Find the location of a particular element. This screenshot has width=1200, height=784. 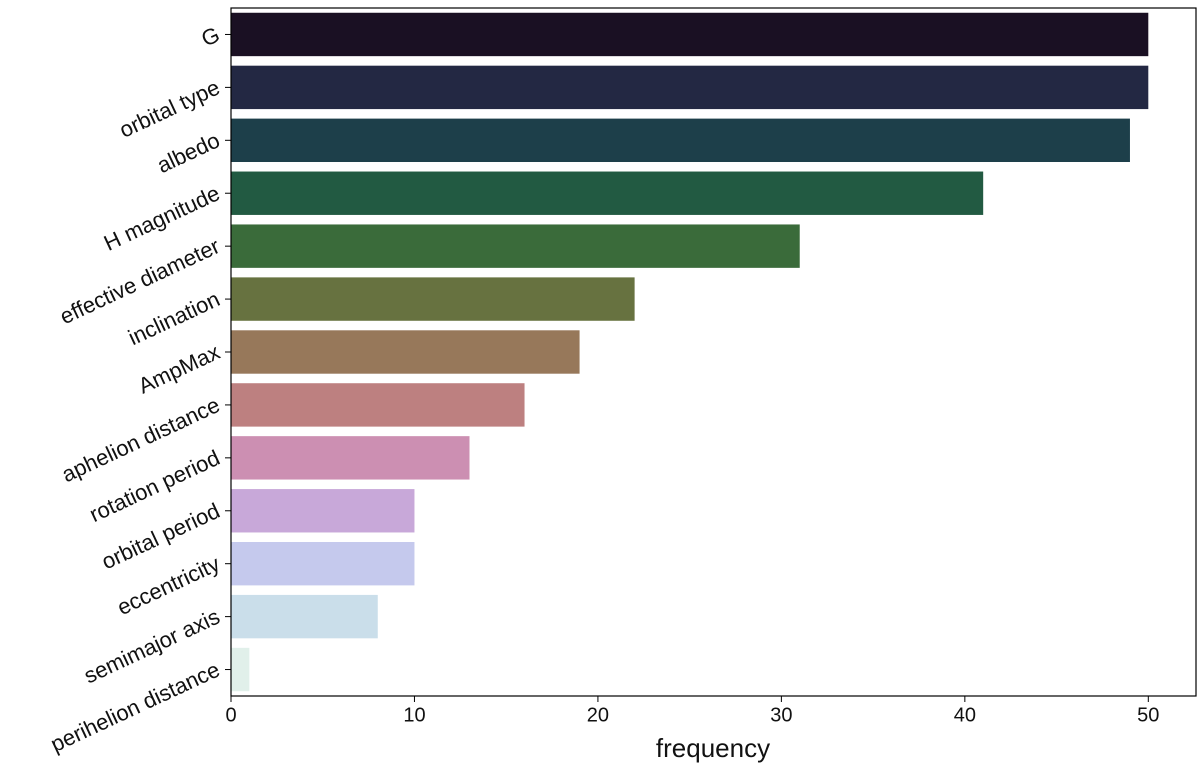

x-tick-label: 40 is located at coordinates (965, 715).